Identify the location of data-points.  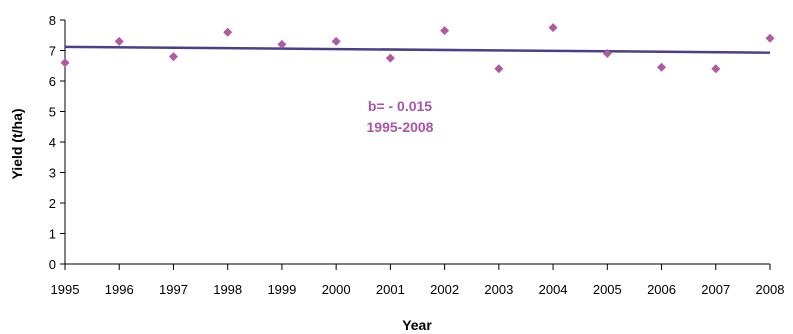
(417, 48).